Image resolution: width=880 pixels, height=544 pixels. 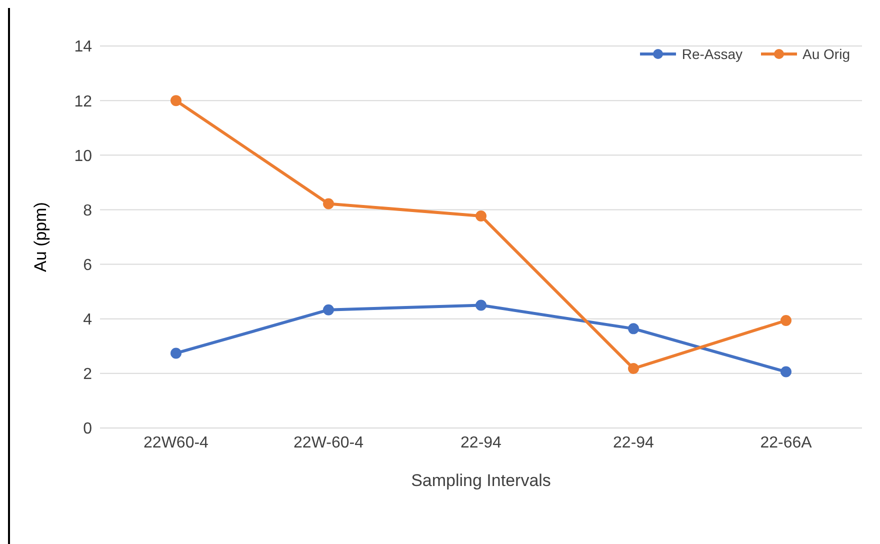 What do you see at coordinates (786, 443) in the screenshot?
I see `x-tick-label: 22-66A` at bounding box center [786, 443].